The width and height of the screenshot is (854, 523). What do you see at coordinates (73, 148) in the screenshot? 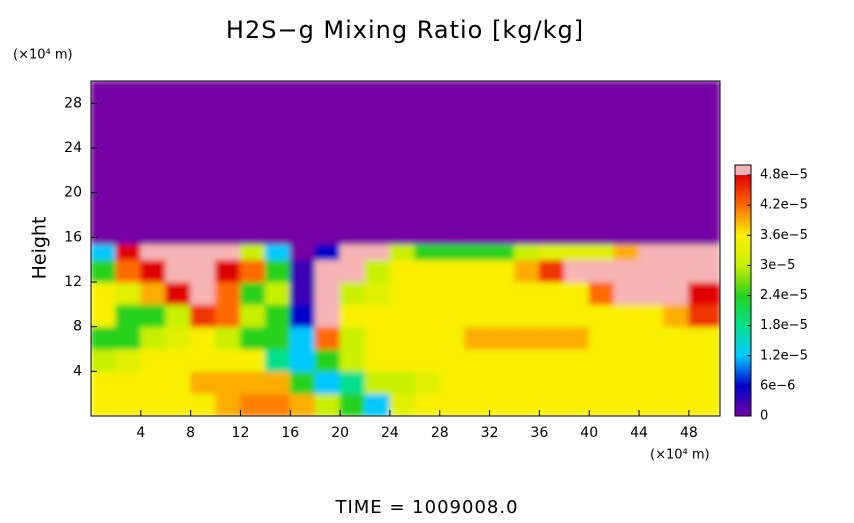
I see `y-tick-label: 24` at bounding box center [73, 148].